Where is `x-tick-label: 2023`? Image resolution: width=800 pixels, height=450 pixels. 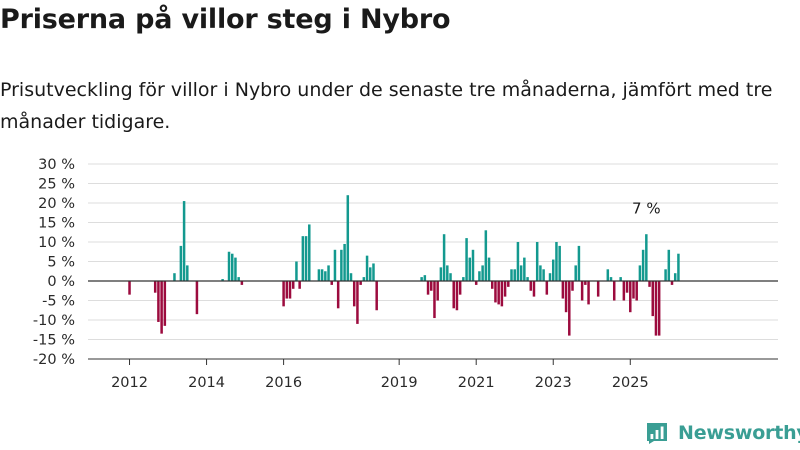
x-tick-label: 2023 is located at coordinates (553, 383).